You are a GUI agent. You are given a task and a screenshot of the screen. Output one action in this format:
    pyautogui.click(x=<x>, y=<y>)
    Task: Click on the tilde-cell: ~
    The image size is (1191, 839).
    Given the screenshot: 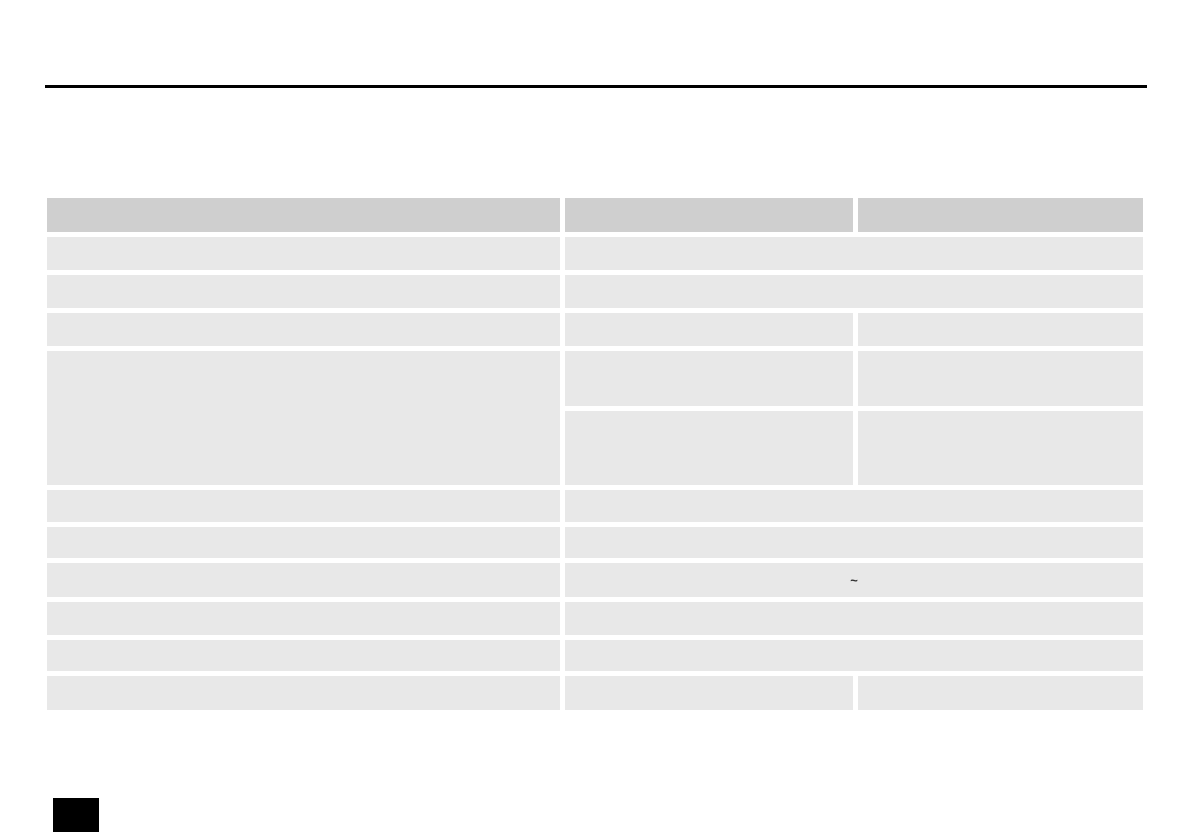 What is the action you would take?
    pyautogui.click(x=854, y=580)
    